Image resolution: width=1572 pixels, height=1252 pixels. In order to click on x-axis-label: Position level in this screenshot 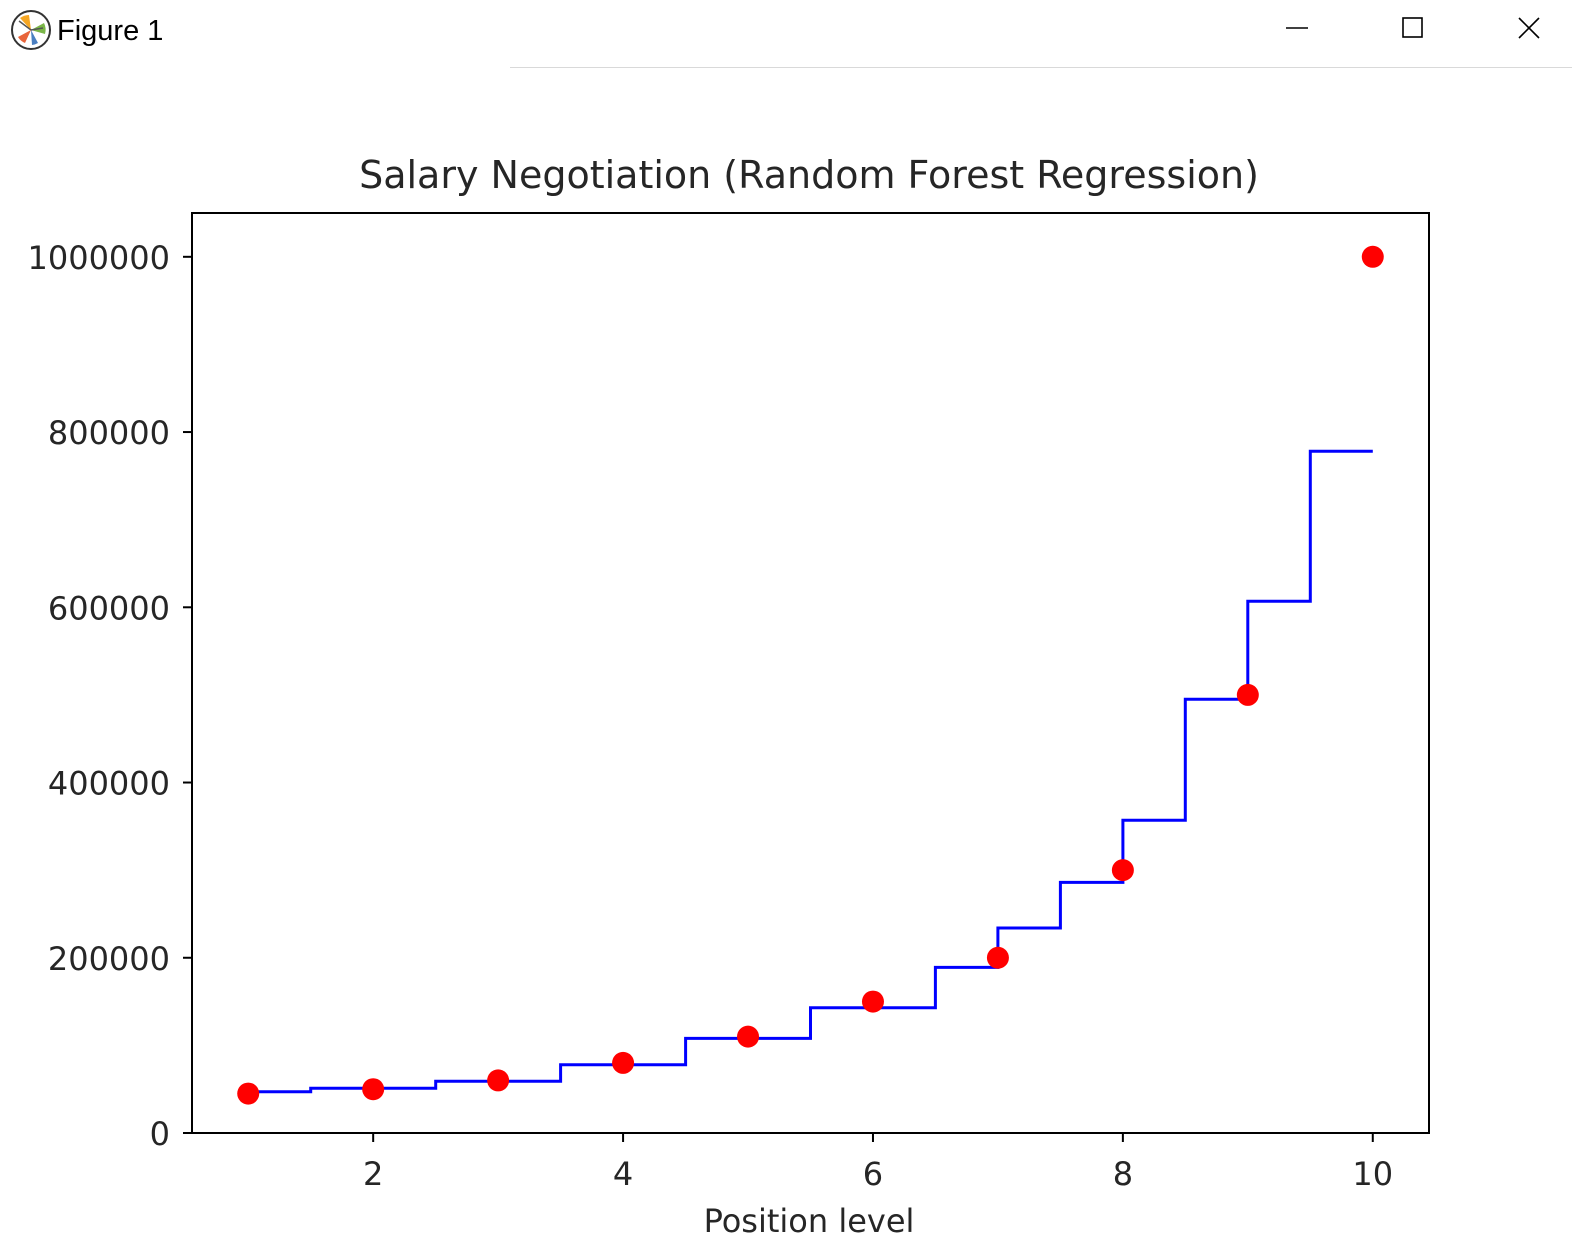, I will do `click(809, 1221)`.